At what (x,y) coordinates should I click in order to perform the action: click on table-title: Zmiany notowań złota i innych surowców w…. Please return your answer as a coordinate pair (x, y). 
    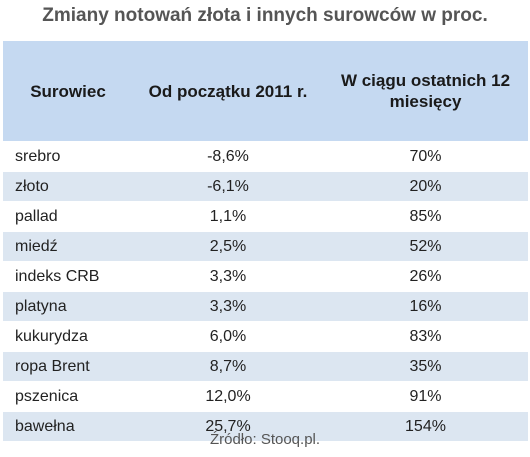
    Looking at the image, I should click on (265, 15).